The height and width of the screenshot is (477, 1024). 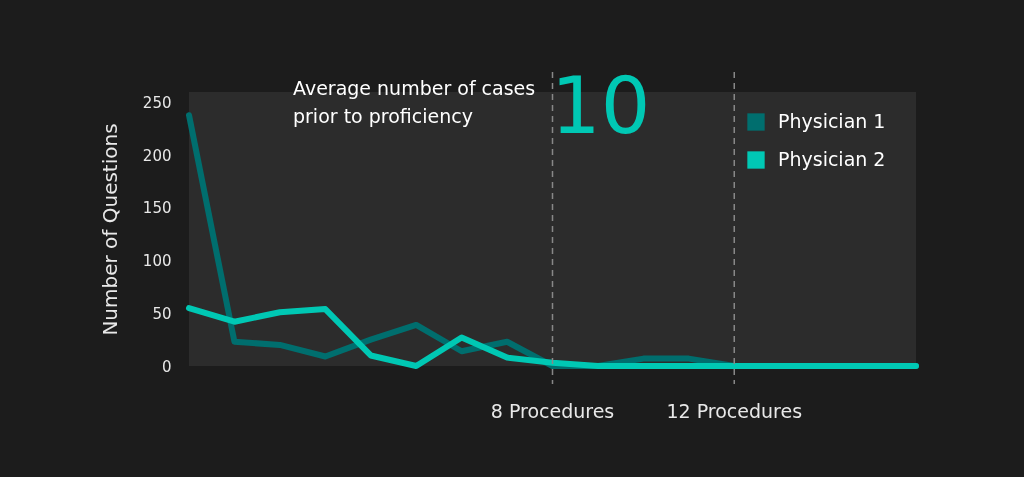 What do you see at coordinates (601, 106) in the screenshot?
I see `annotation: 10` at bounding box center [601, 106].